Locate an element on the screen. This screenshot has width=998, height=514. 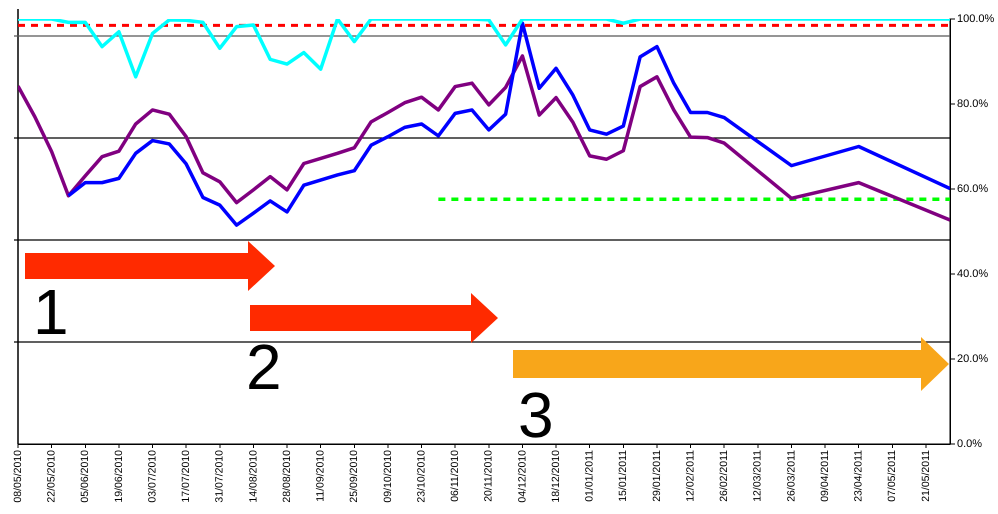
x-tick-label: 17/07/2010 is located at coordinates (186, 476).